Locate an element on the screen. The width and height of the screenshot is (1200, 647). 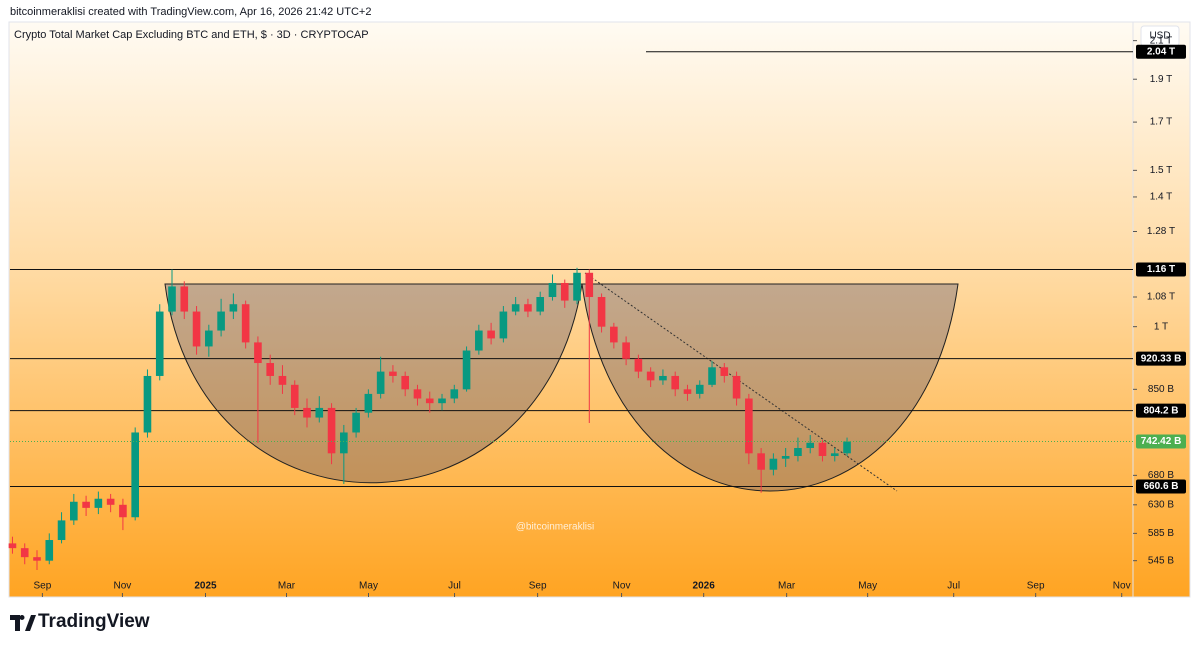
currency: USD is located at coordinates (1159, 36).